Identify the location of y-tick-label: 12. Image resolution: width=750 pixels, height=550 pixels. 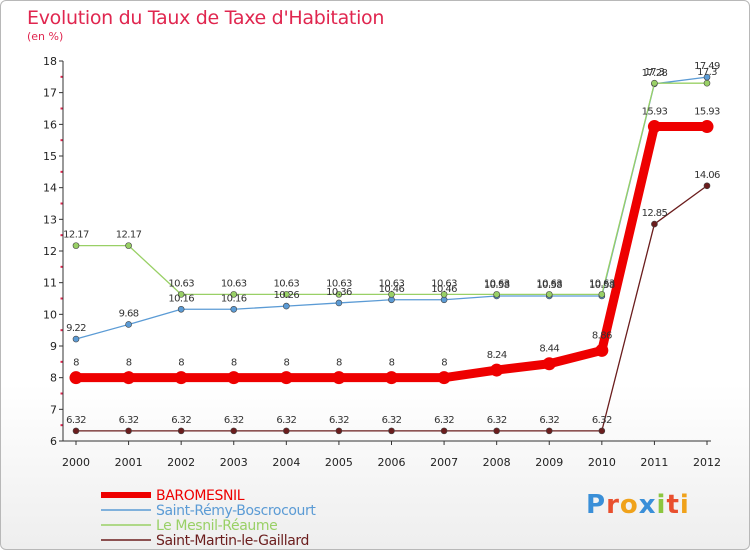
(50, 251).